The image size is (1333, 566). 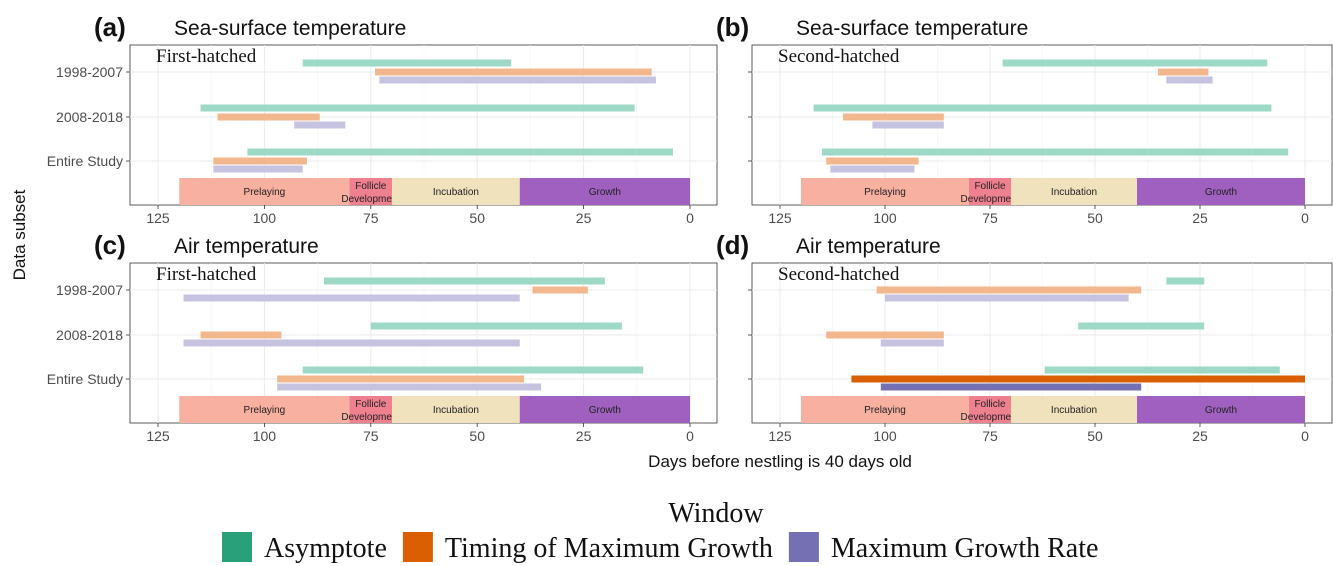 What do you see at coordinates (716, 513) in the screenshot?
I see `legend-title: Window` at bounding box center [716, 513].